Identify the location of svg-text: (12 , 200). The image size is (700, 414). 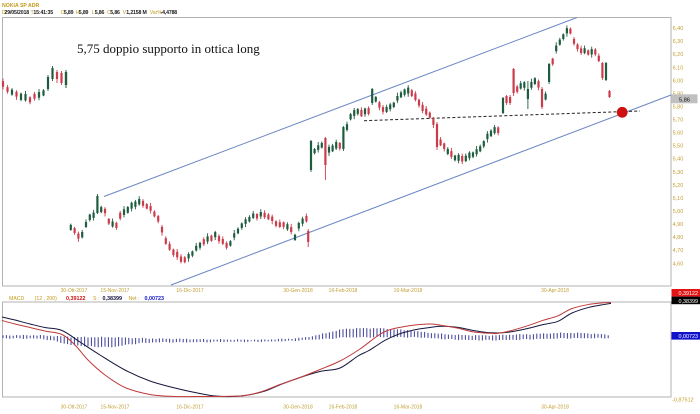
(46, 299).